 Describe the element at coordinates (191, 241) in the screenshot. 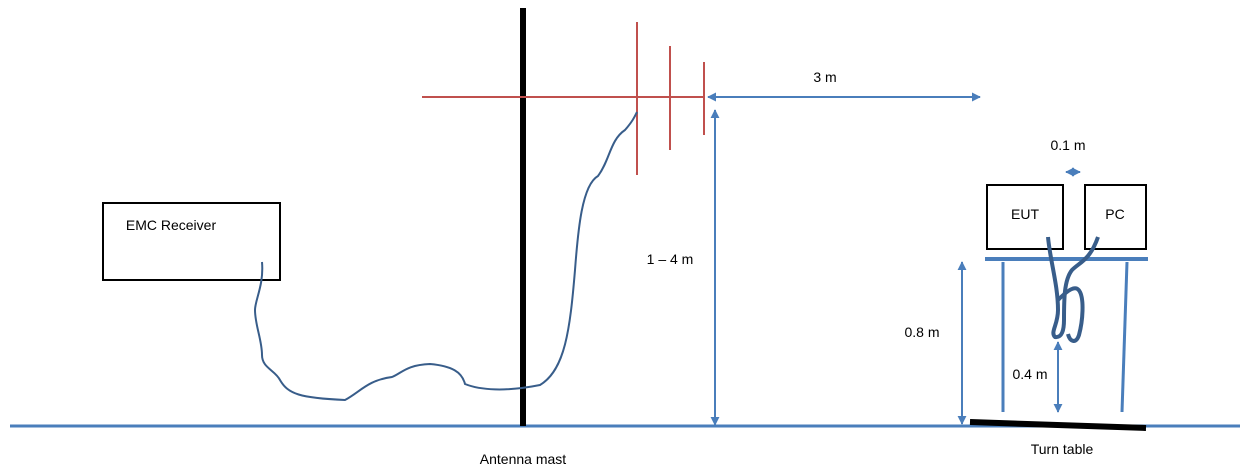

I see `emc-receiver-box` at that location.